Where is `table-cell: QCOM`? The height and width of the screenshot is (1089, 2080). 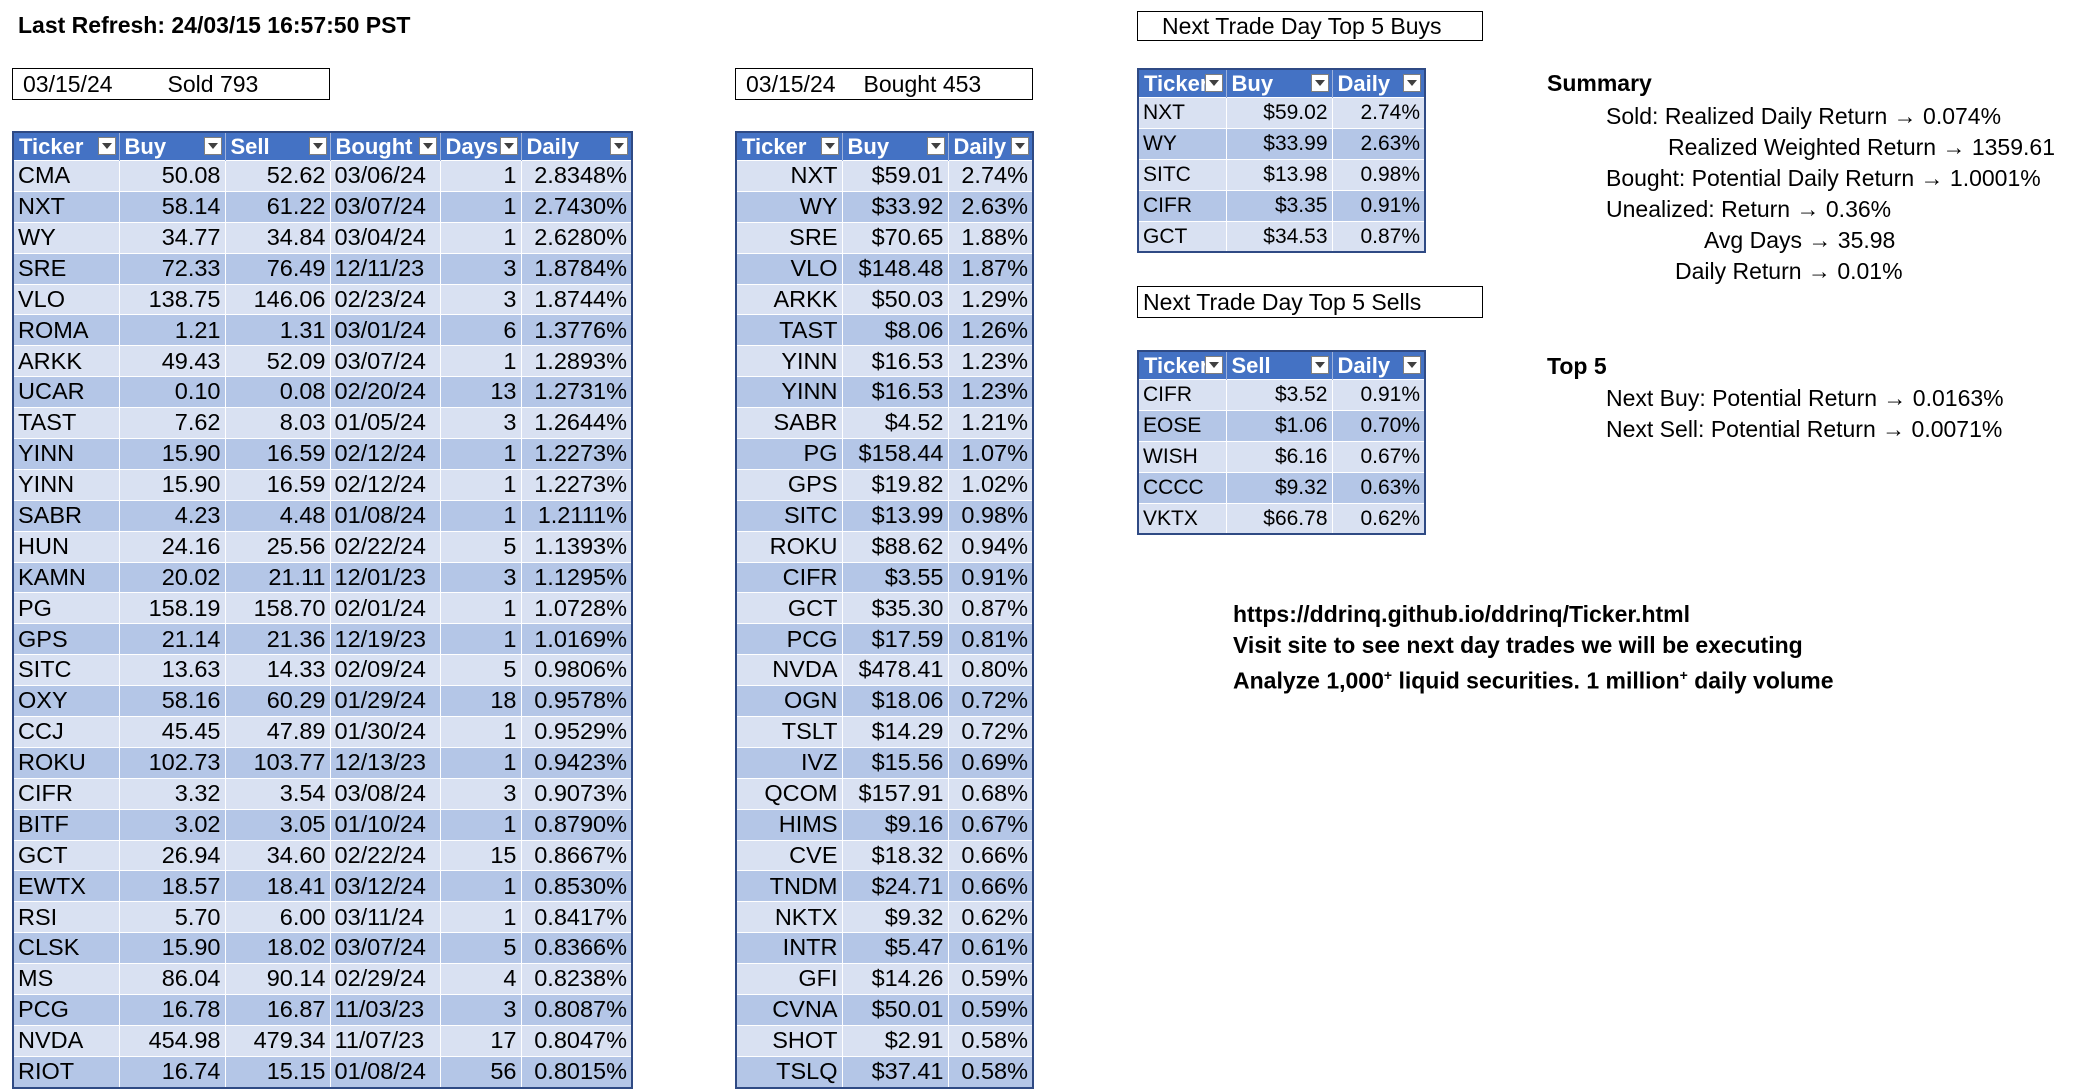 table-cell: QCOM is located at coordinates (789, 793).